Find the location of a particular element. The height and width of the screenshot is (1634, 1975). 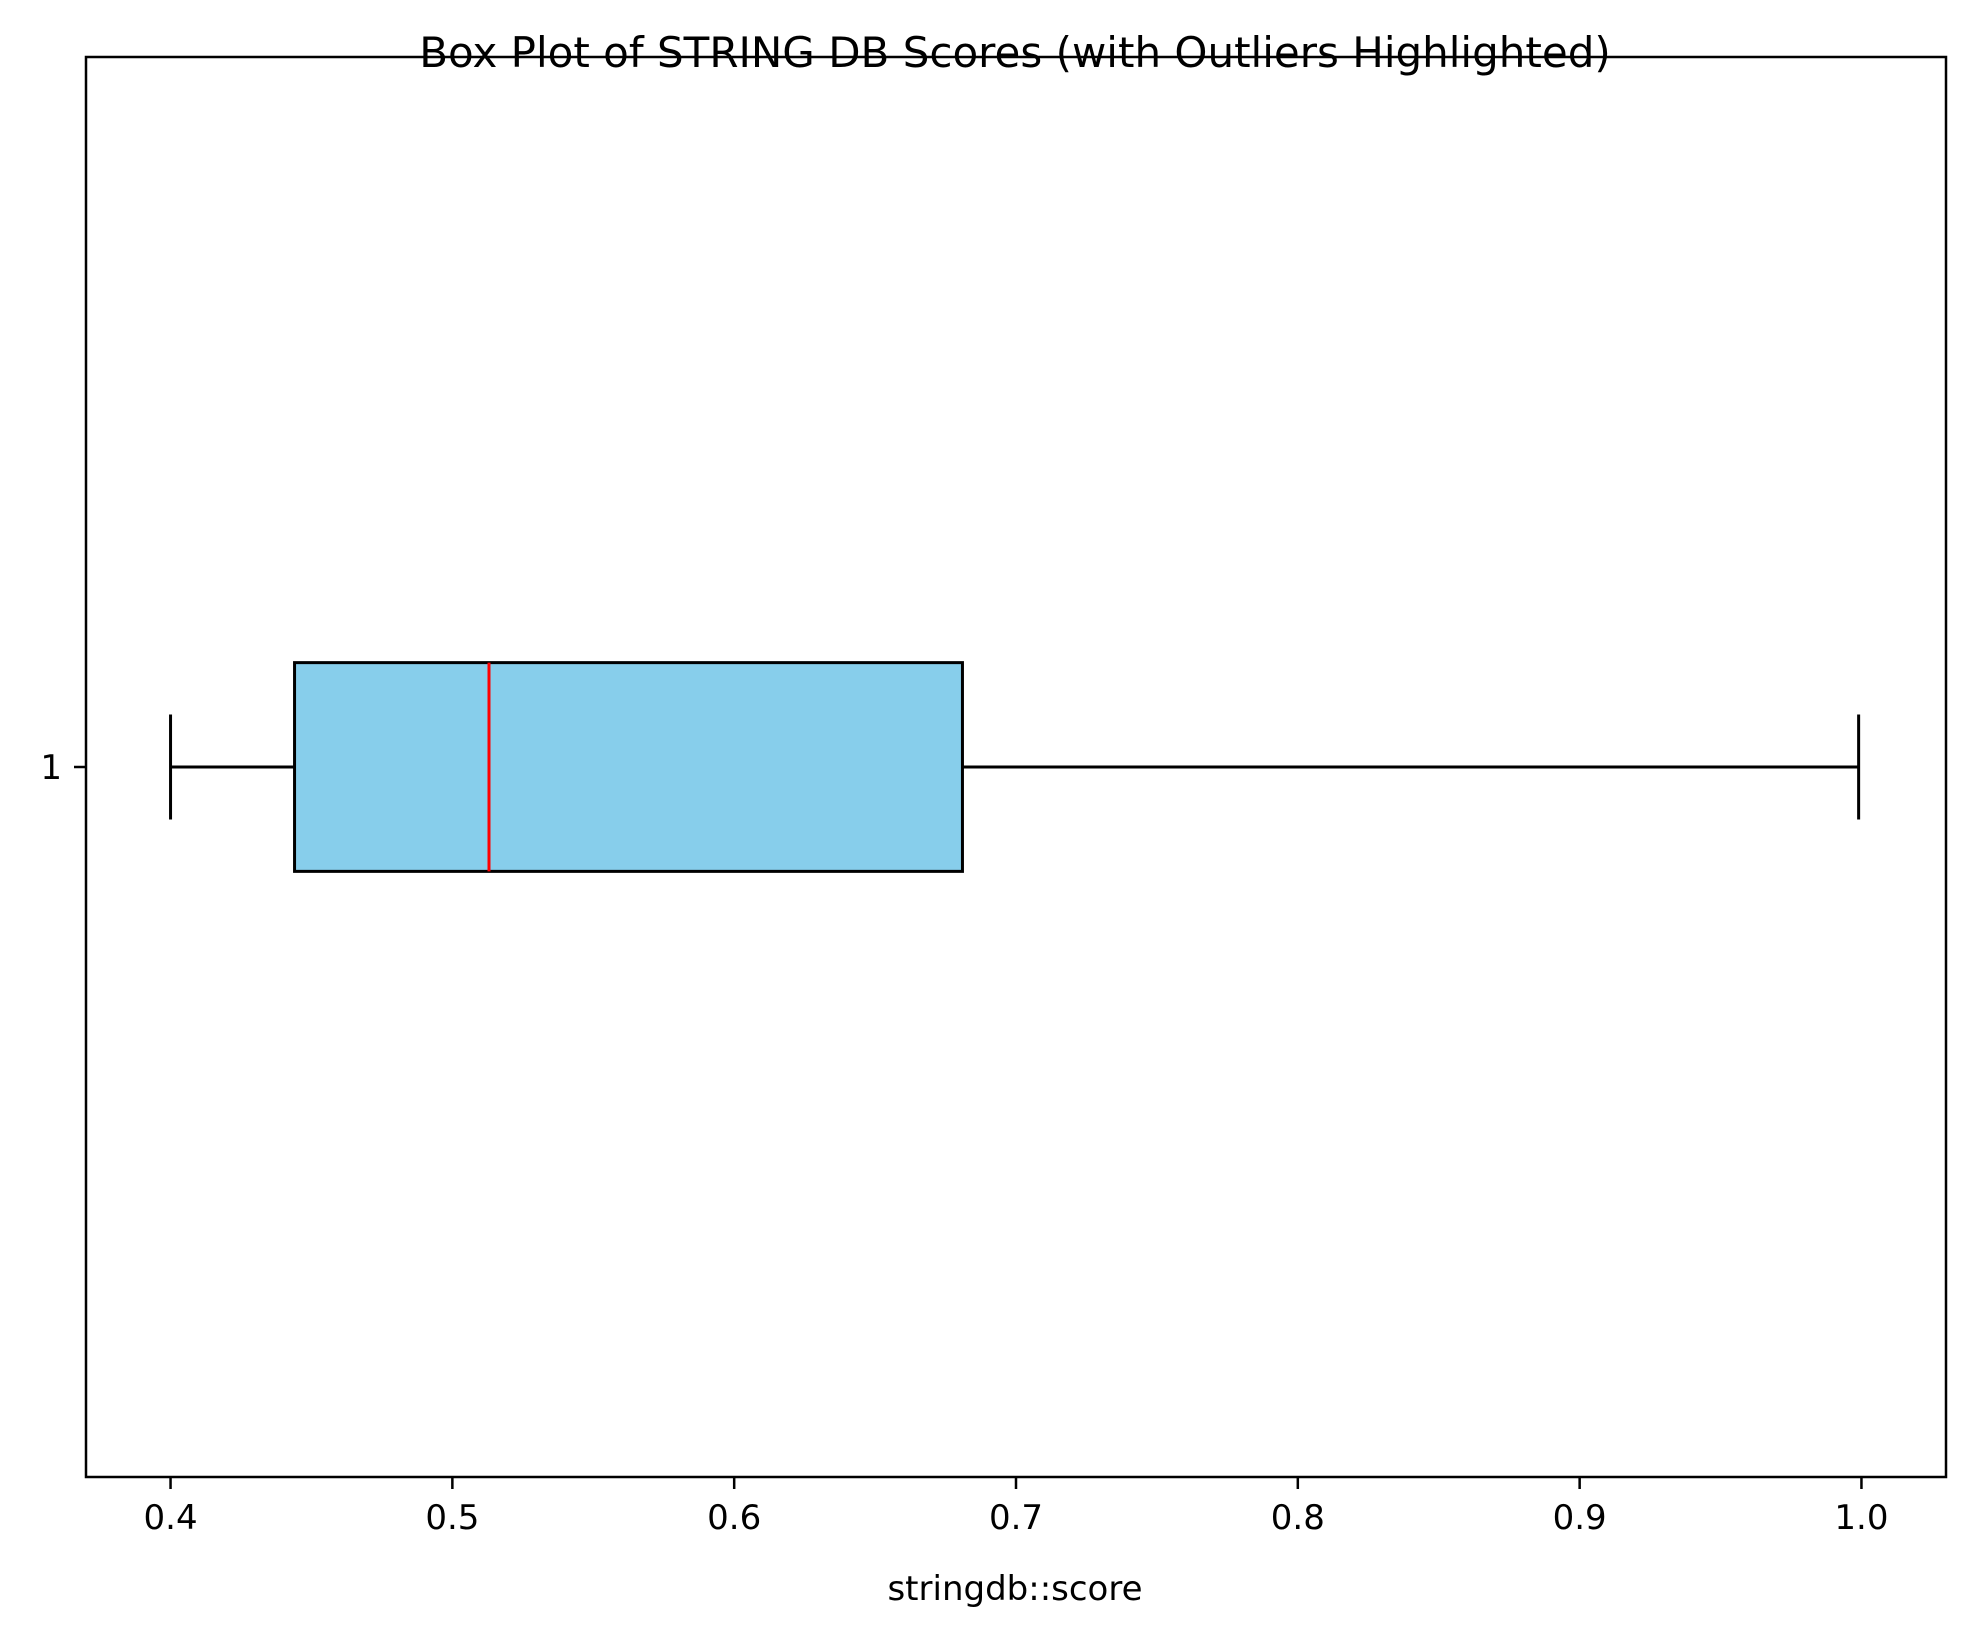

x-tick-label: 0.8 is located at coordinates (1298, 1518).